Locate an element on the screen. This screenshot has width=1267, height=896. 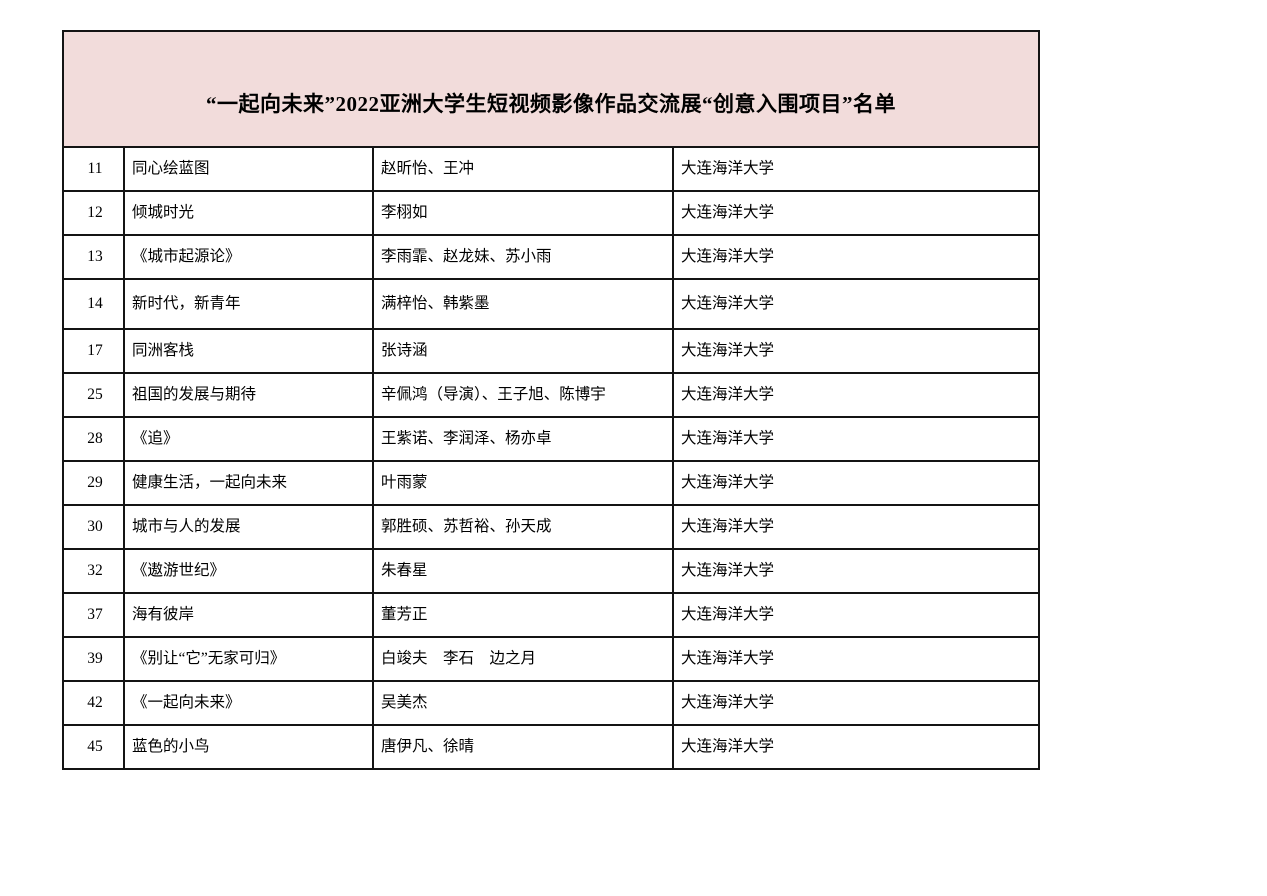
row-number-cell: 42 is located at coordinates (93, 703).